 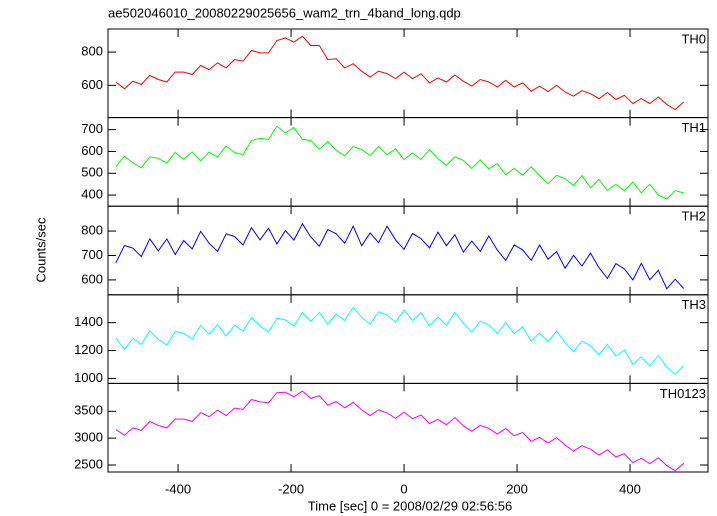 I want to click on panel-label: TH3, so click(x=693, y=304).